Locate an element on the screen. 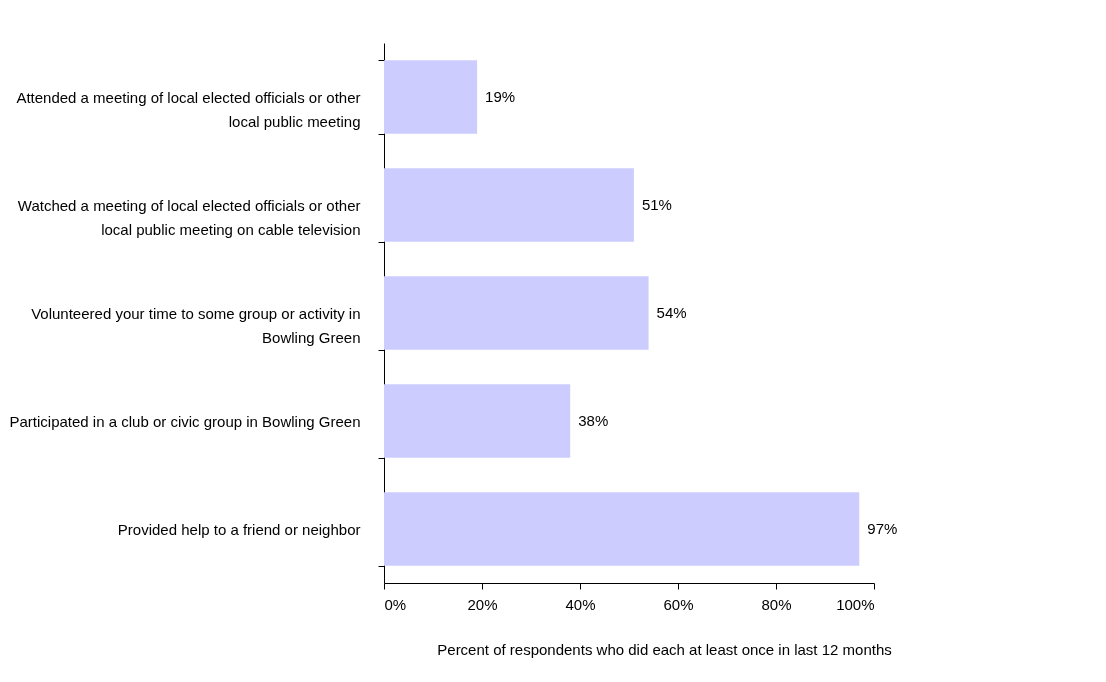 This screenshot has width=1106, height=682. data-label: 54% is located at coordinates (671, 312).